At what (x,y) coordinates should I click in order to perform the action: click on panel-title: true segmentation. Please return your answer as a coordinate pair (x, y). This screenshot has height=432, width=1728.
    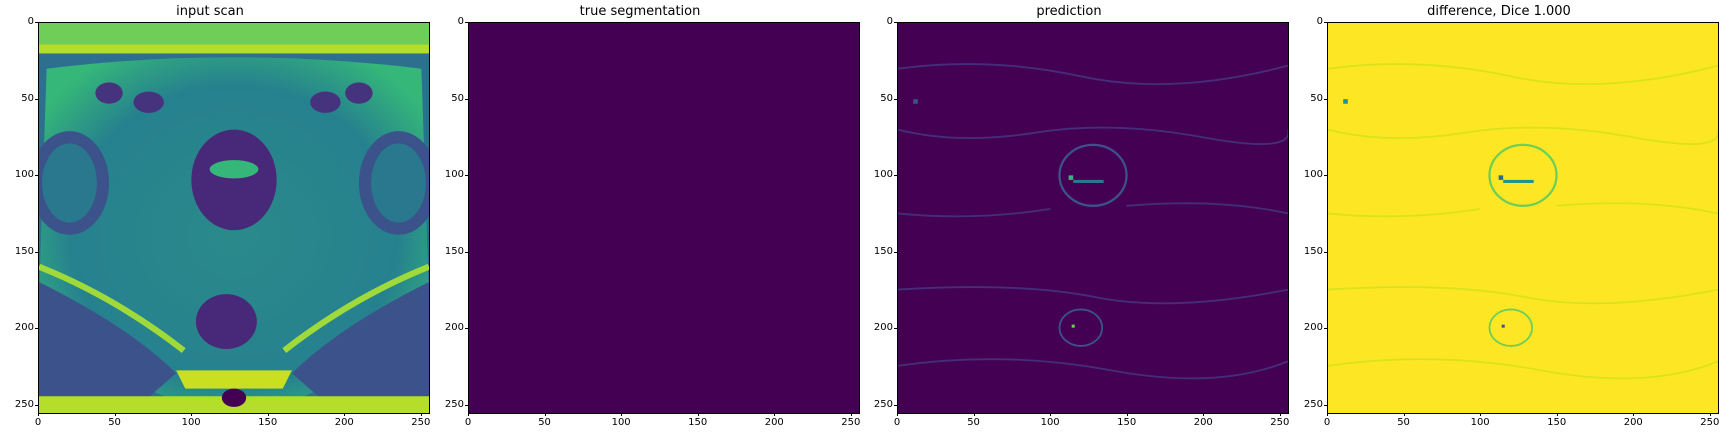
    Looking at the image, I should click on (640, 11).